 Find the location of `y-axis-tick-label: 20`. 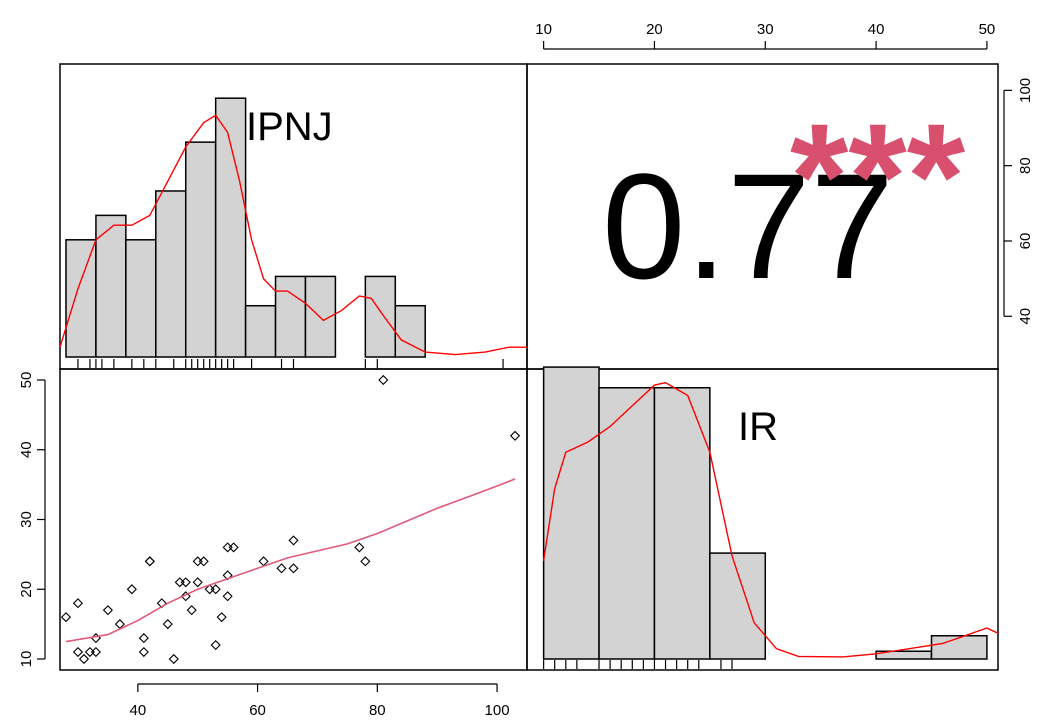

y-axis-tick-label: 20 is located at coordinates (26, 589).